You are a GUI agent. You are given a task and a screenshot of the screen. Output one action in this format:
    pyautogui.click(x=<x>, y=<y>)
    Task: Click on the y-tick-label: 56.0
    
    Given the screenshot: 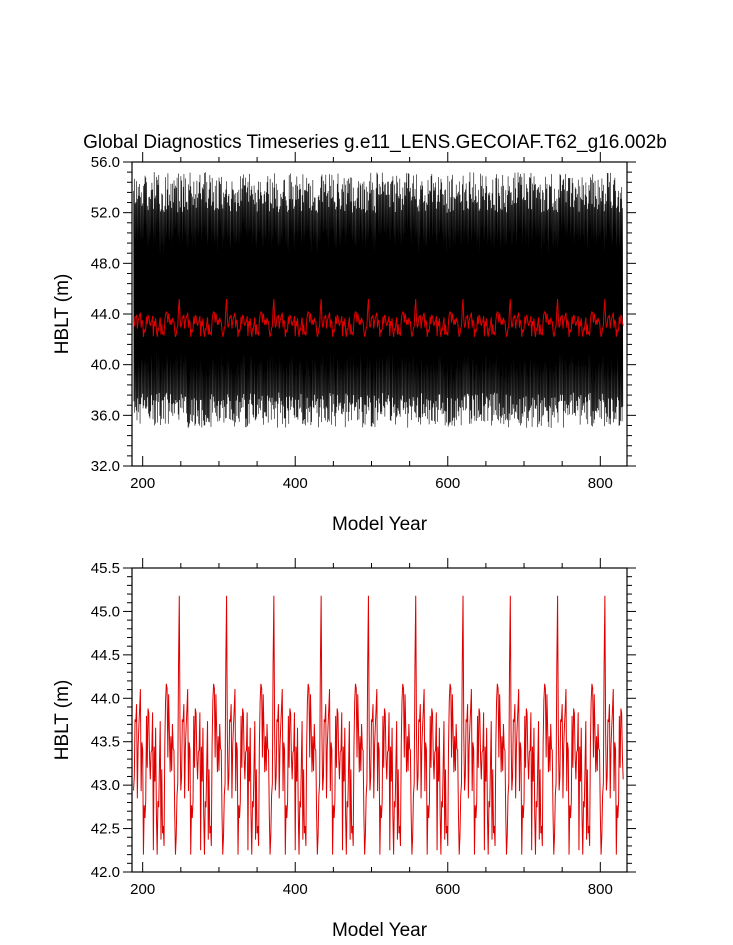 What is the action you would take?
    pyautogui.click(x=105, y=162)
    